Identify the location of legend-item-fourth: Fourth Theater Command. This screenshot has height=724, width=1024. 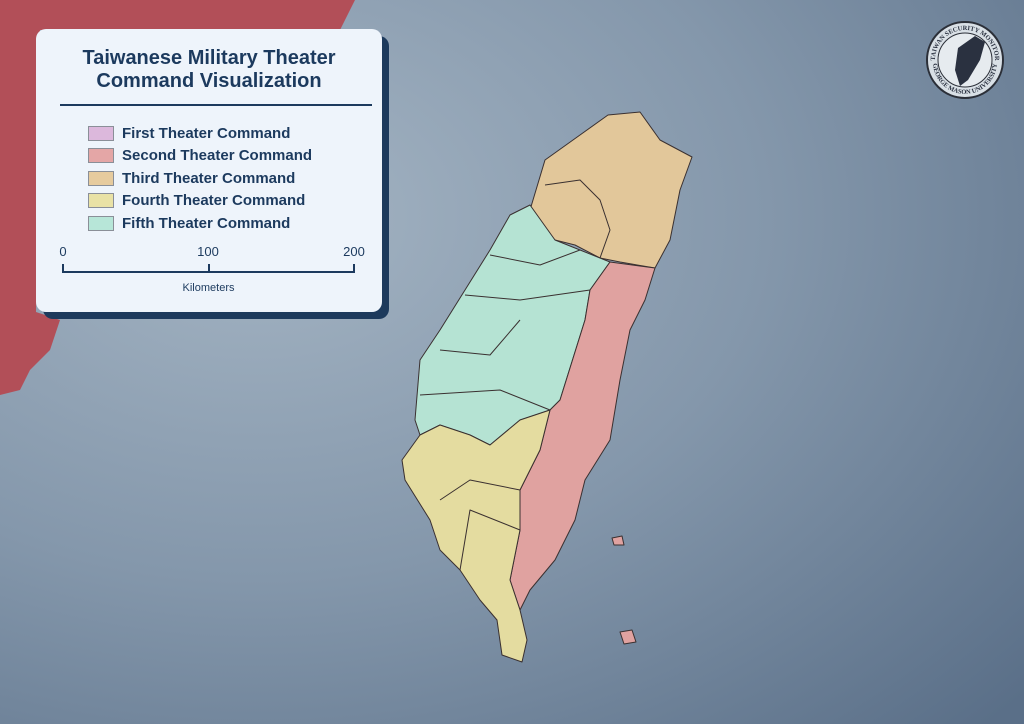
(200, 201).